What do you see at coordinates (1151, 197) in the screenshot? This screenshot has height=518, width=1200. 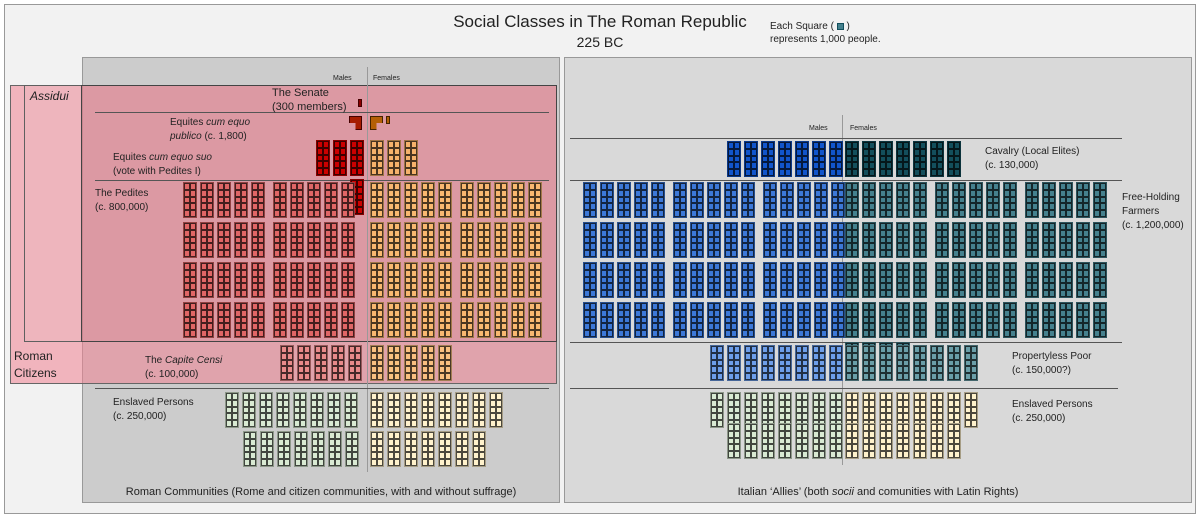 I see `text: Free-Holding` at bounding box center [1151, 197].